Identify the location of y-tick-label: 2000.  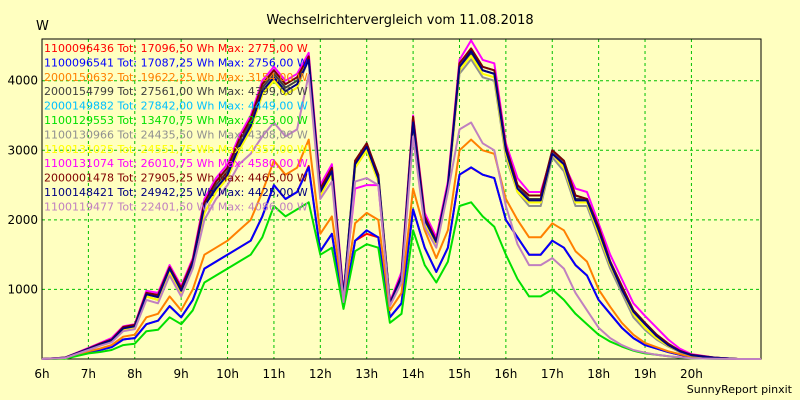
(22, 220).